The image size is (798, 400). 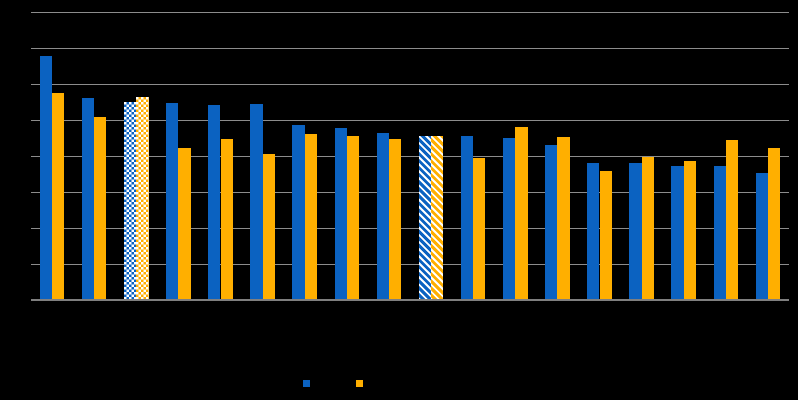 What do you see at coordinates (306, 383) in the screenshot?
I see `legend-swatch-blue-series` at bounding box center [306, 383].